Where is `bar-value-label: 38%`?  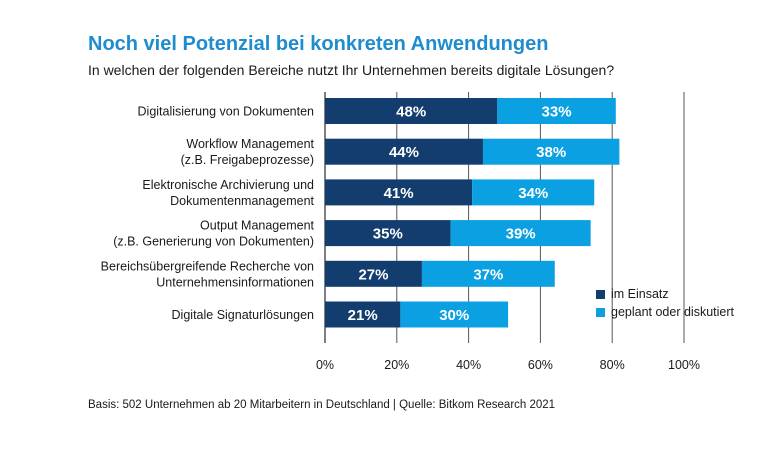 bar-value-label: 38% is located at coordinates (551, 152).